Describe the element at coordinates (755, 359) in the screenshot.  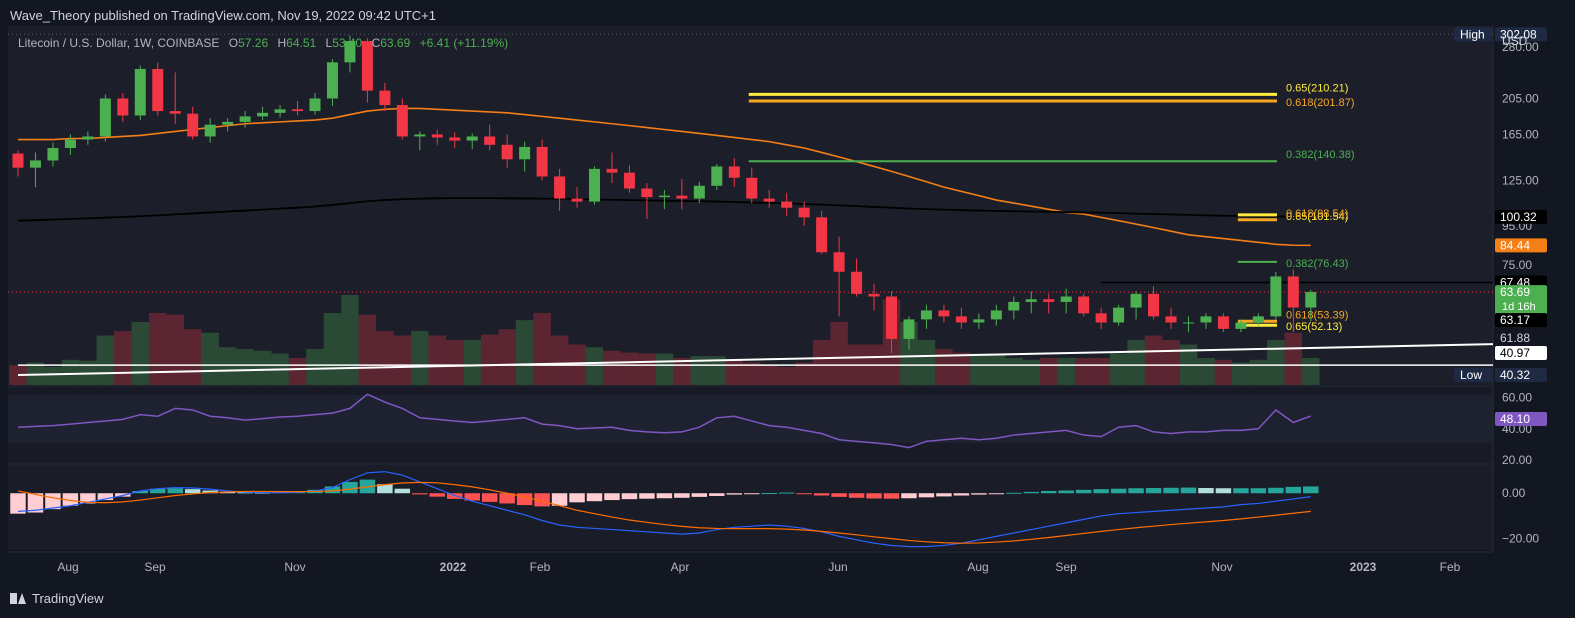
I see `rising-trendline` at that location.